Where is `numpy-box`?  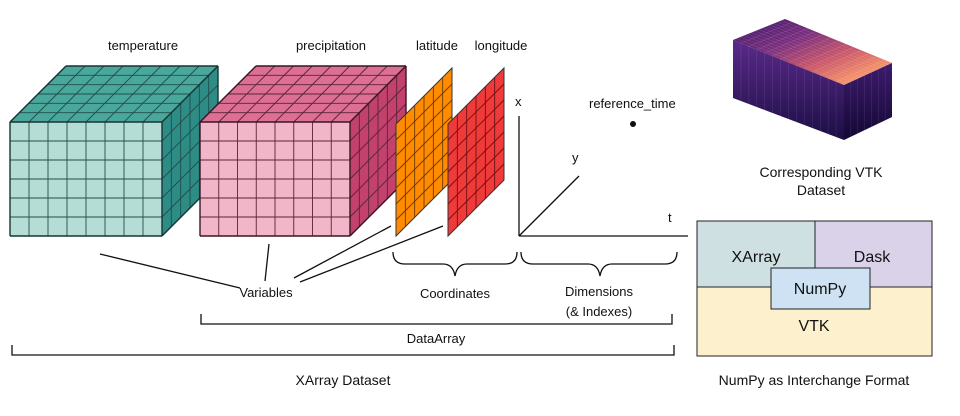
numpy-box is located at coordinates (820, 288).